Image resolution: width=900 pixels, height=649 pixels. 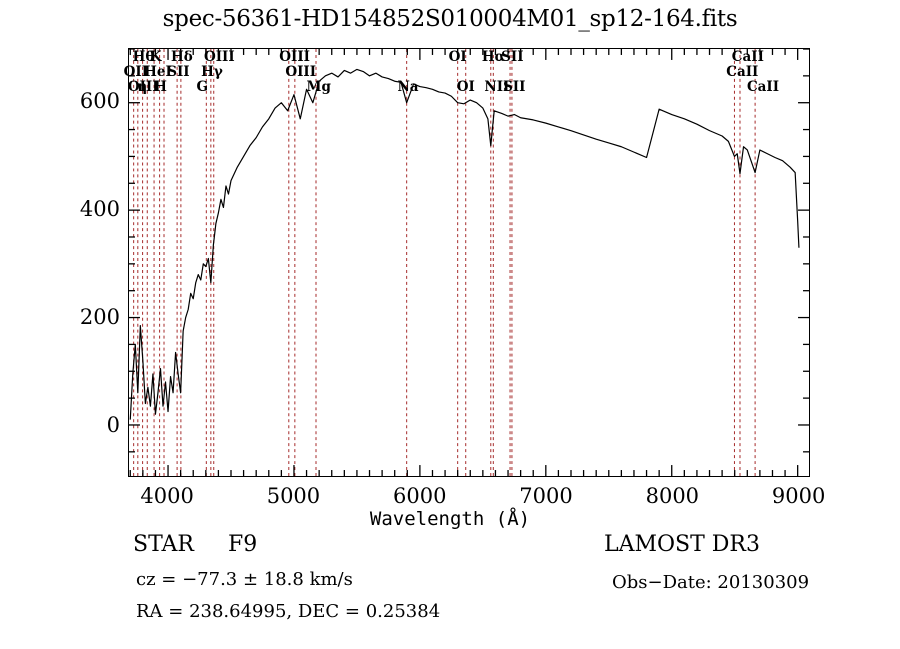 What do you see at coordinates (182, 57) in the screenshot?
I see `spectral-line-label: Hδ` at bounding box center [182, 57].